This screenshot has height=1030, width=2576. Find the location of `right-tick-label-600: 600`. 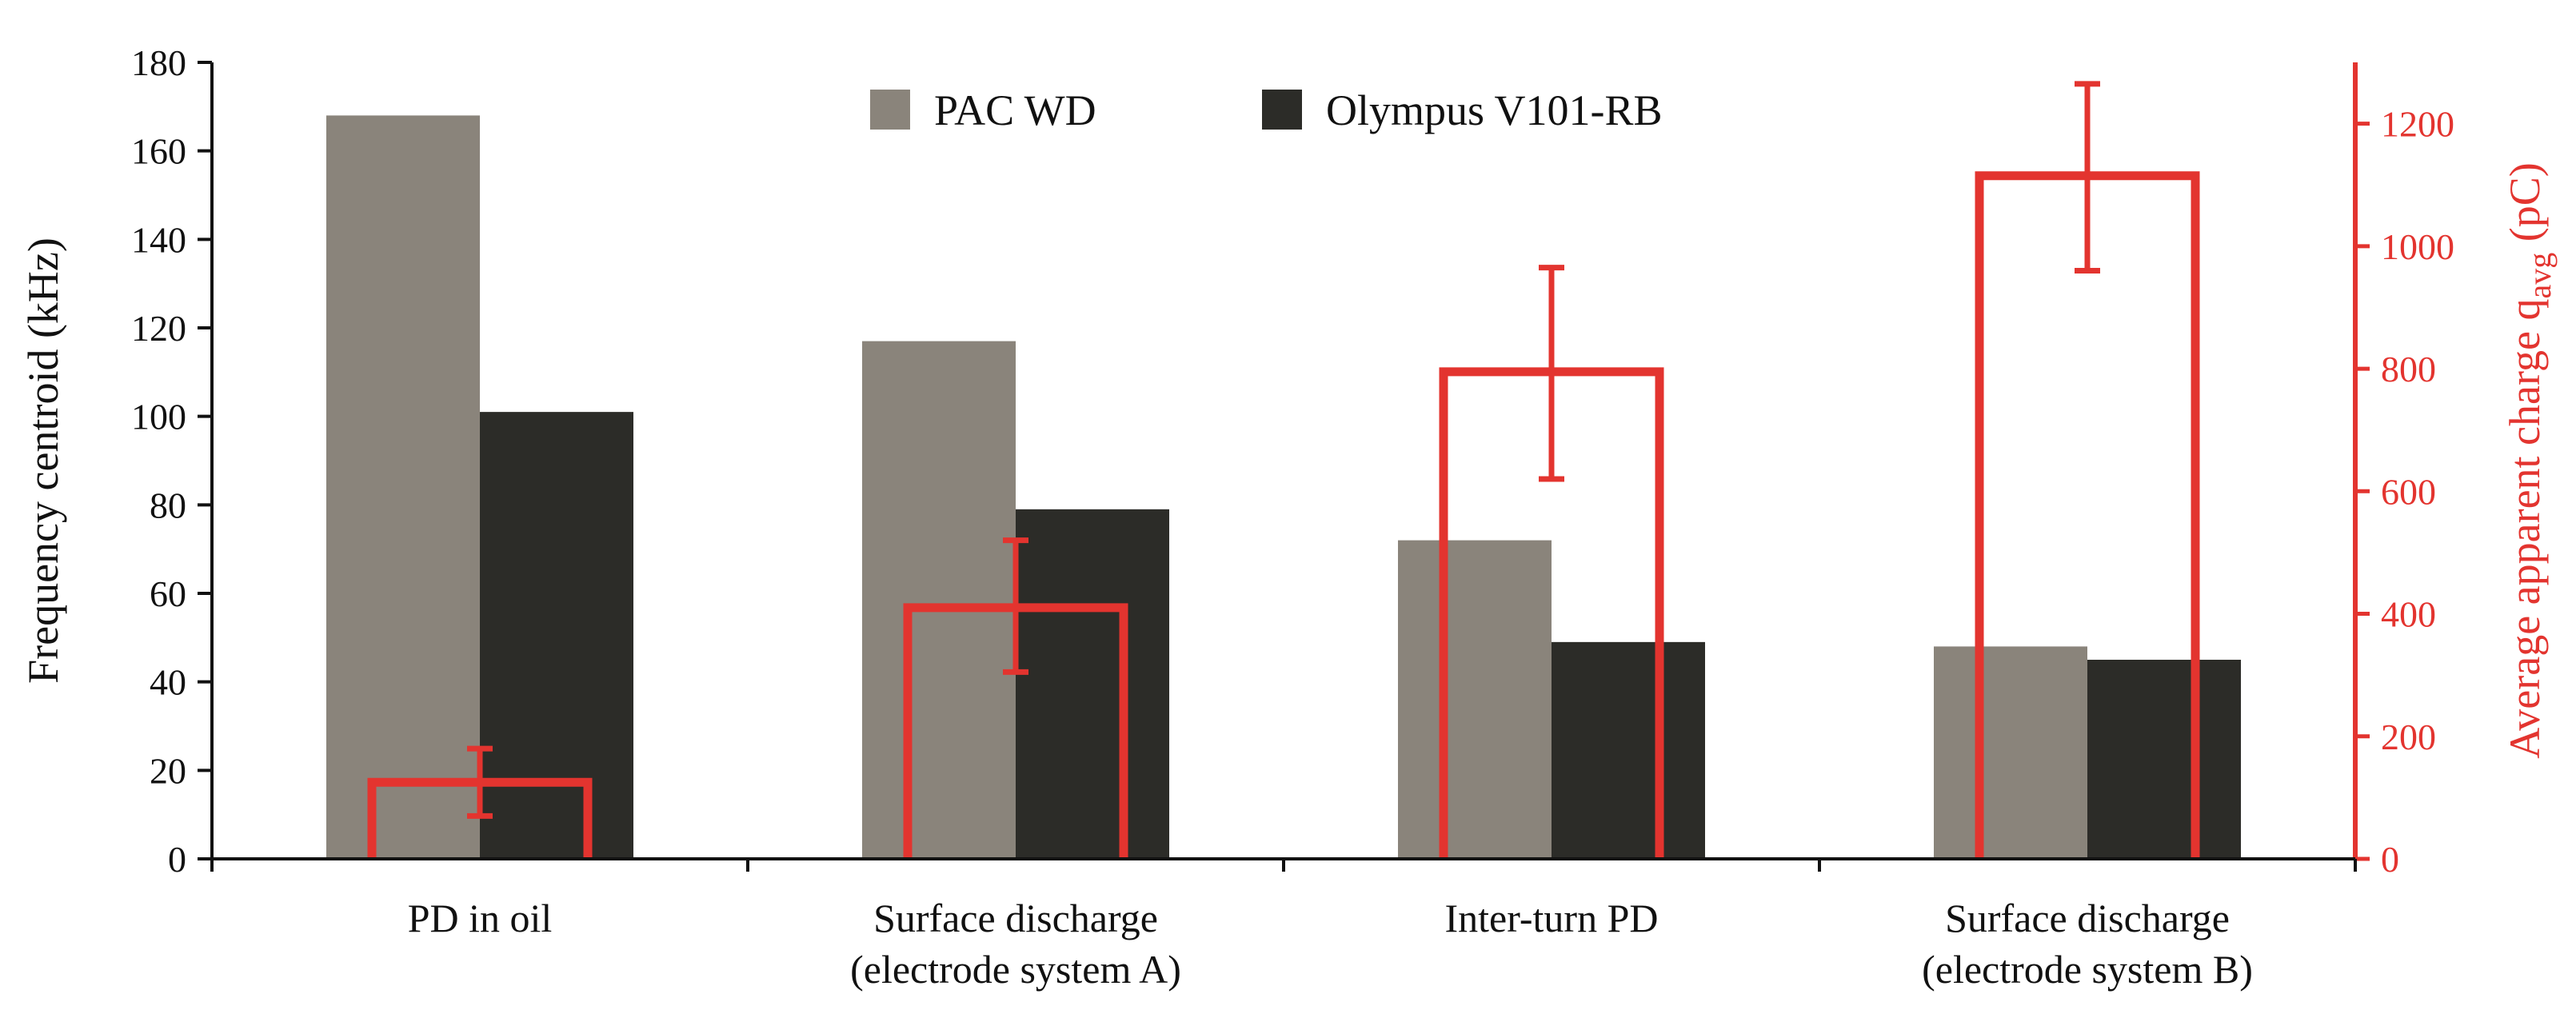

right-tick-label-600: 600 is located at coordinates (2409, 491).